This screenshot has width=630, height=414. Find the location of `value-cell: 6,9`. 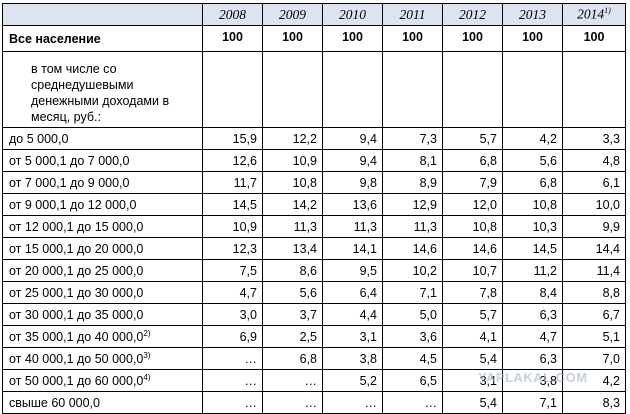

value-cell: 6,9 is located at coordinates (232, 336).